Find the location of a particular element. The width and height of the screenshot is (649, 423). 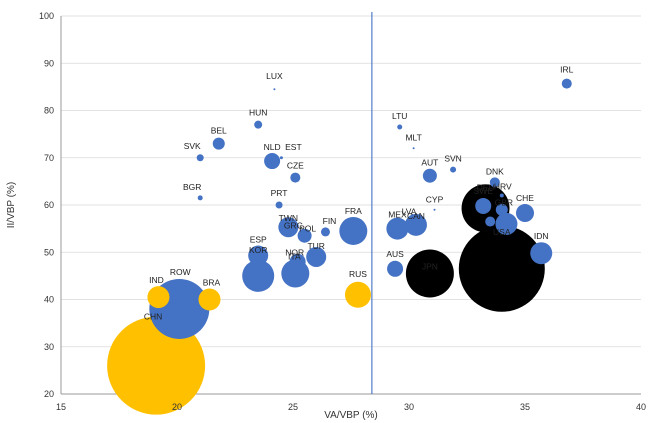

bubble-mlt is located at coordinates (413, 148).